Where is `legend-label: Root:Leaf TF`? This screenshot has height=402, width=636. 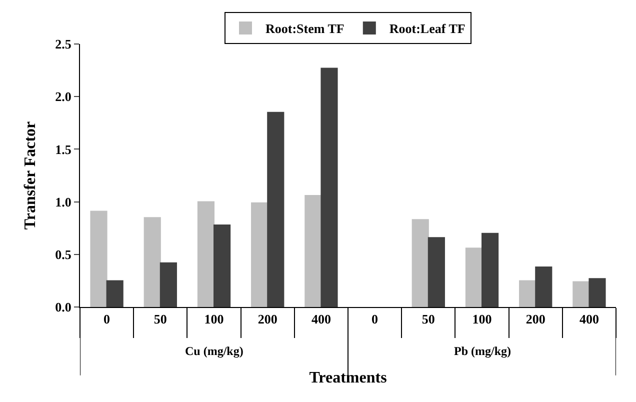 legend-label: Root:Leaf TF is located at coordinates (427, 28).